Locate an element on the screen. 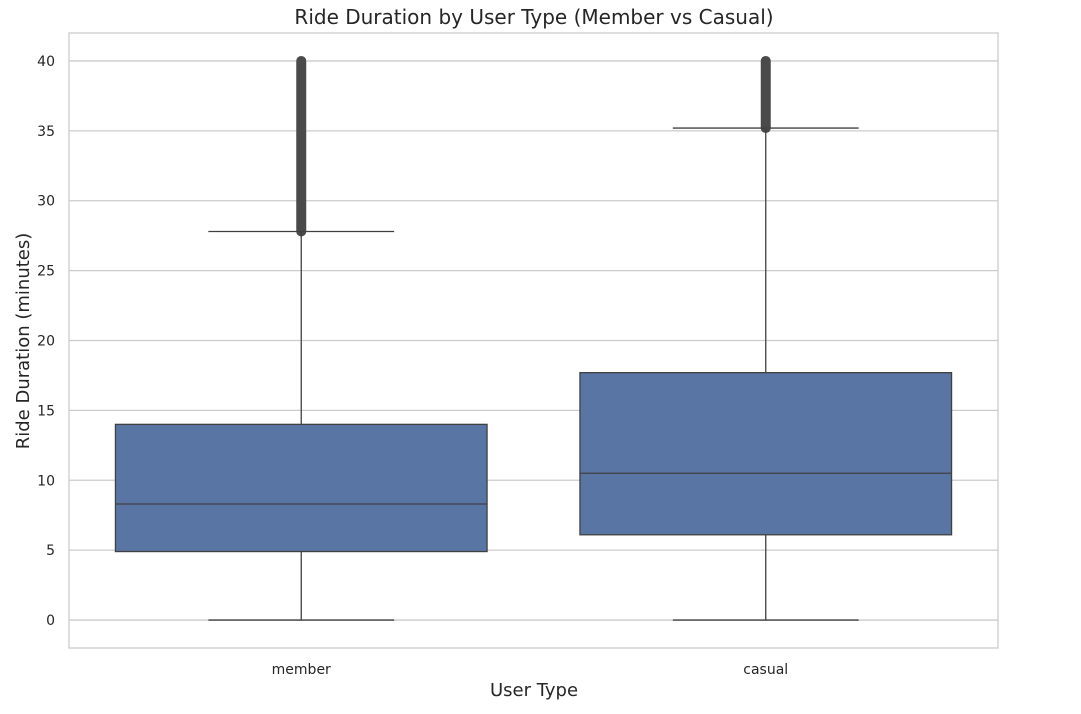  y-tick-label: 0 is located at coordinates (50, 621).